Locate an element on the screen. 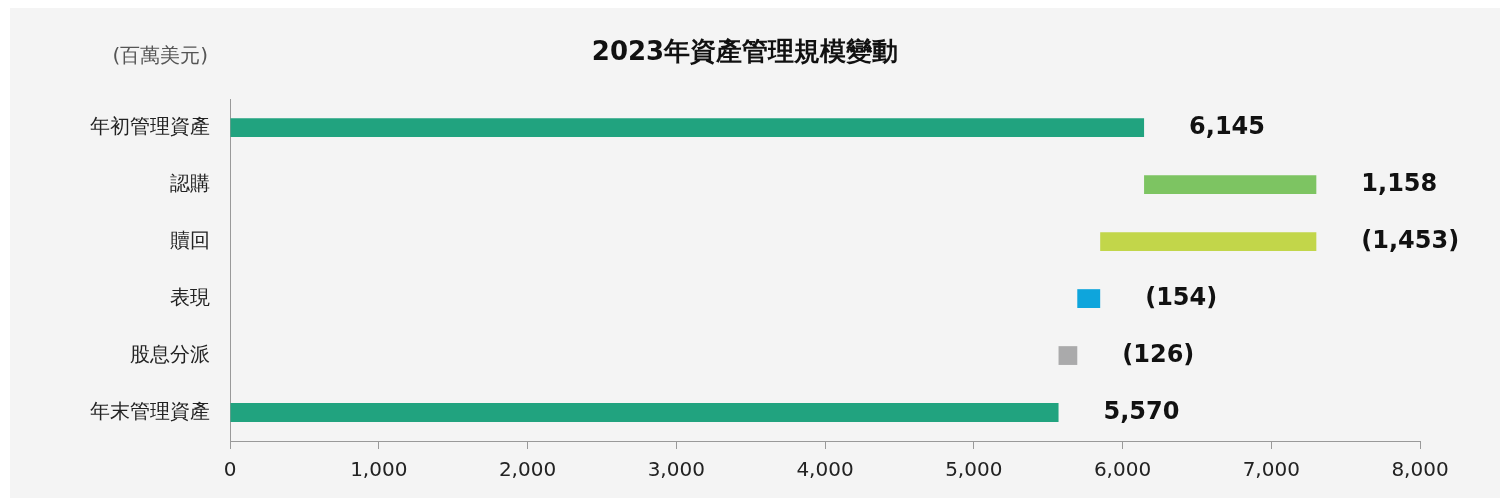 This screenshot has width=1507, height=502. data-label: 5,570 is located at coordinates (1141, 410).